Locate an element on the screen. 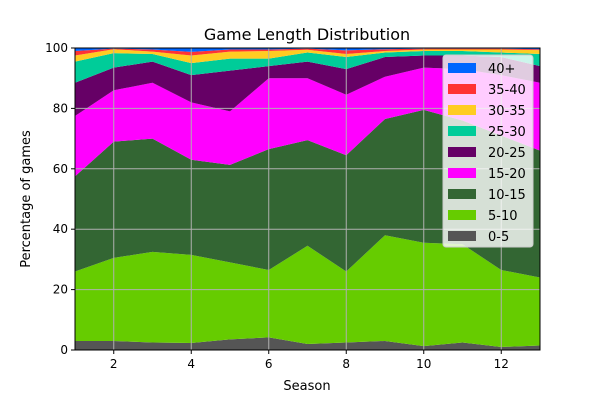 The width and height of the screenshot is (600, 400). x-tick-label: 6 is located at coordinates (269, 364).